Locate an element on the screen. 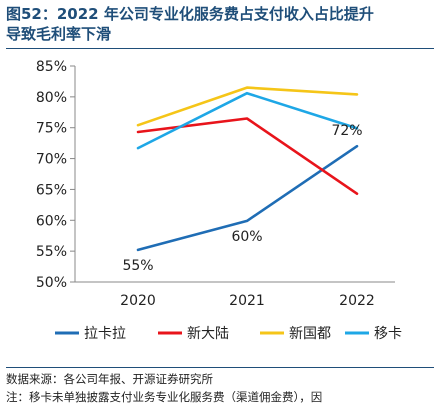 The width and height of the screenshot is (437, 410). y-tick-label: 70% is located at coordinates (51, 160).